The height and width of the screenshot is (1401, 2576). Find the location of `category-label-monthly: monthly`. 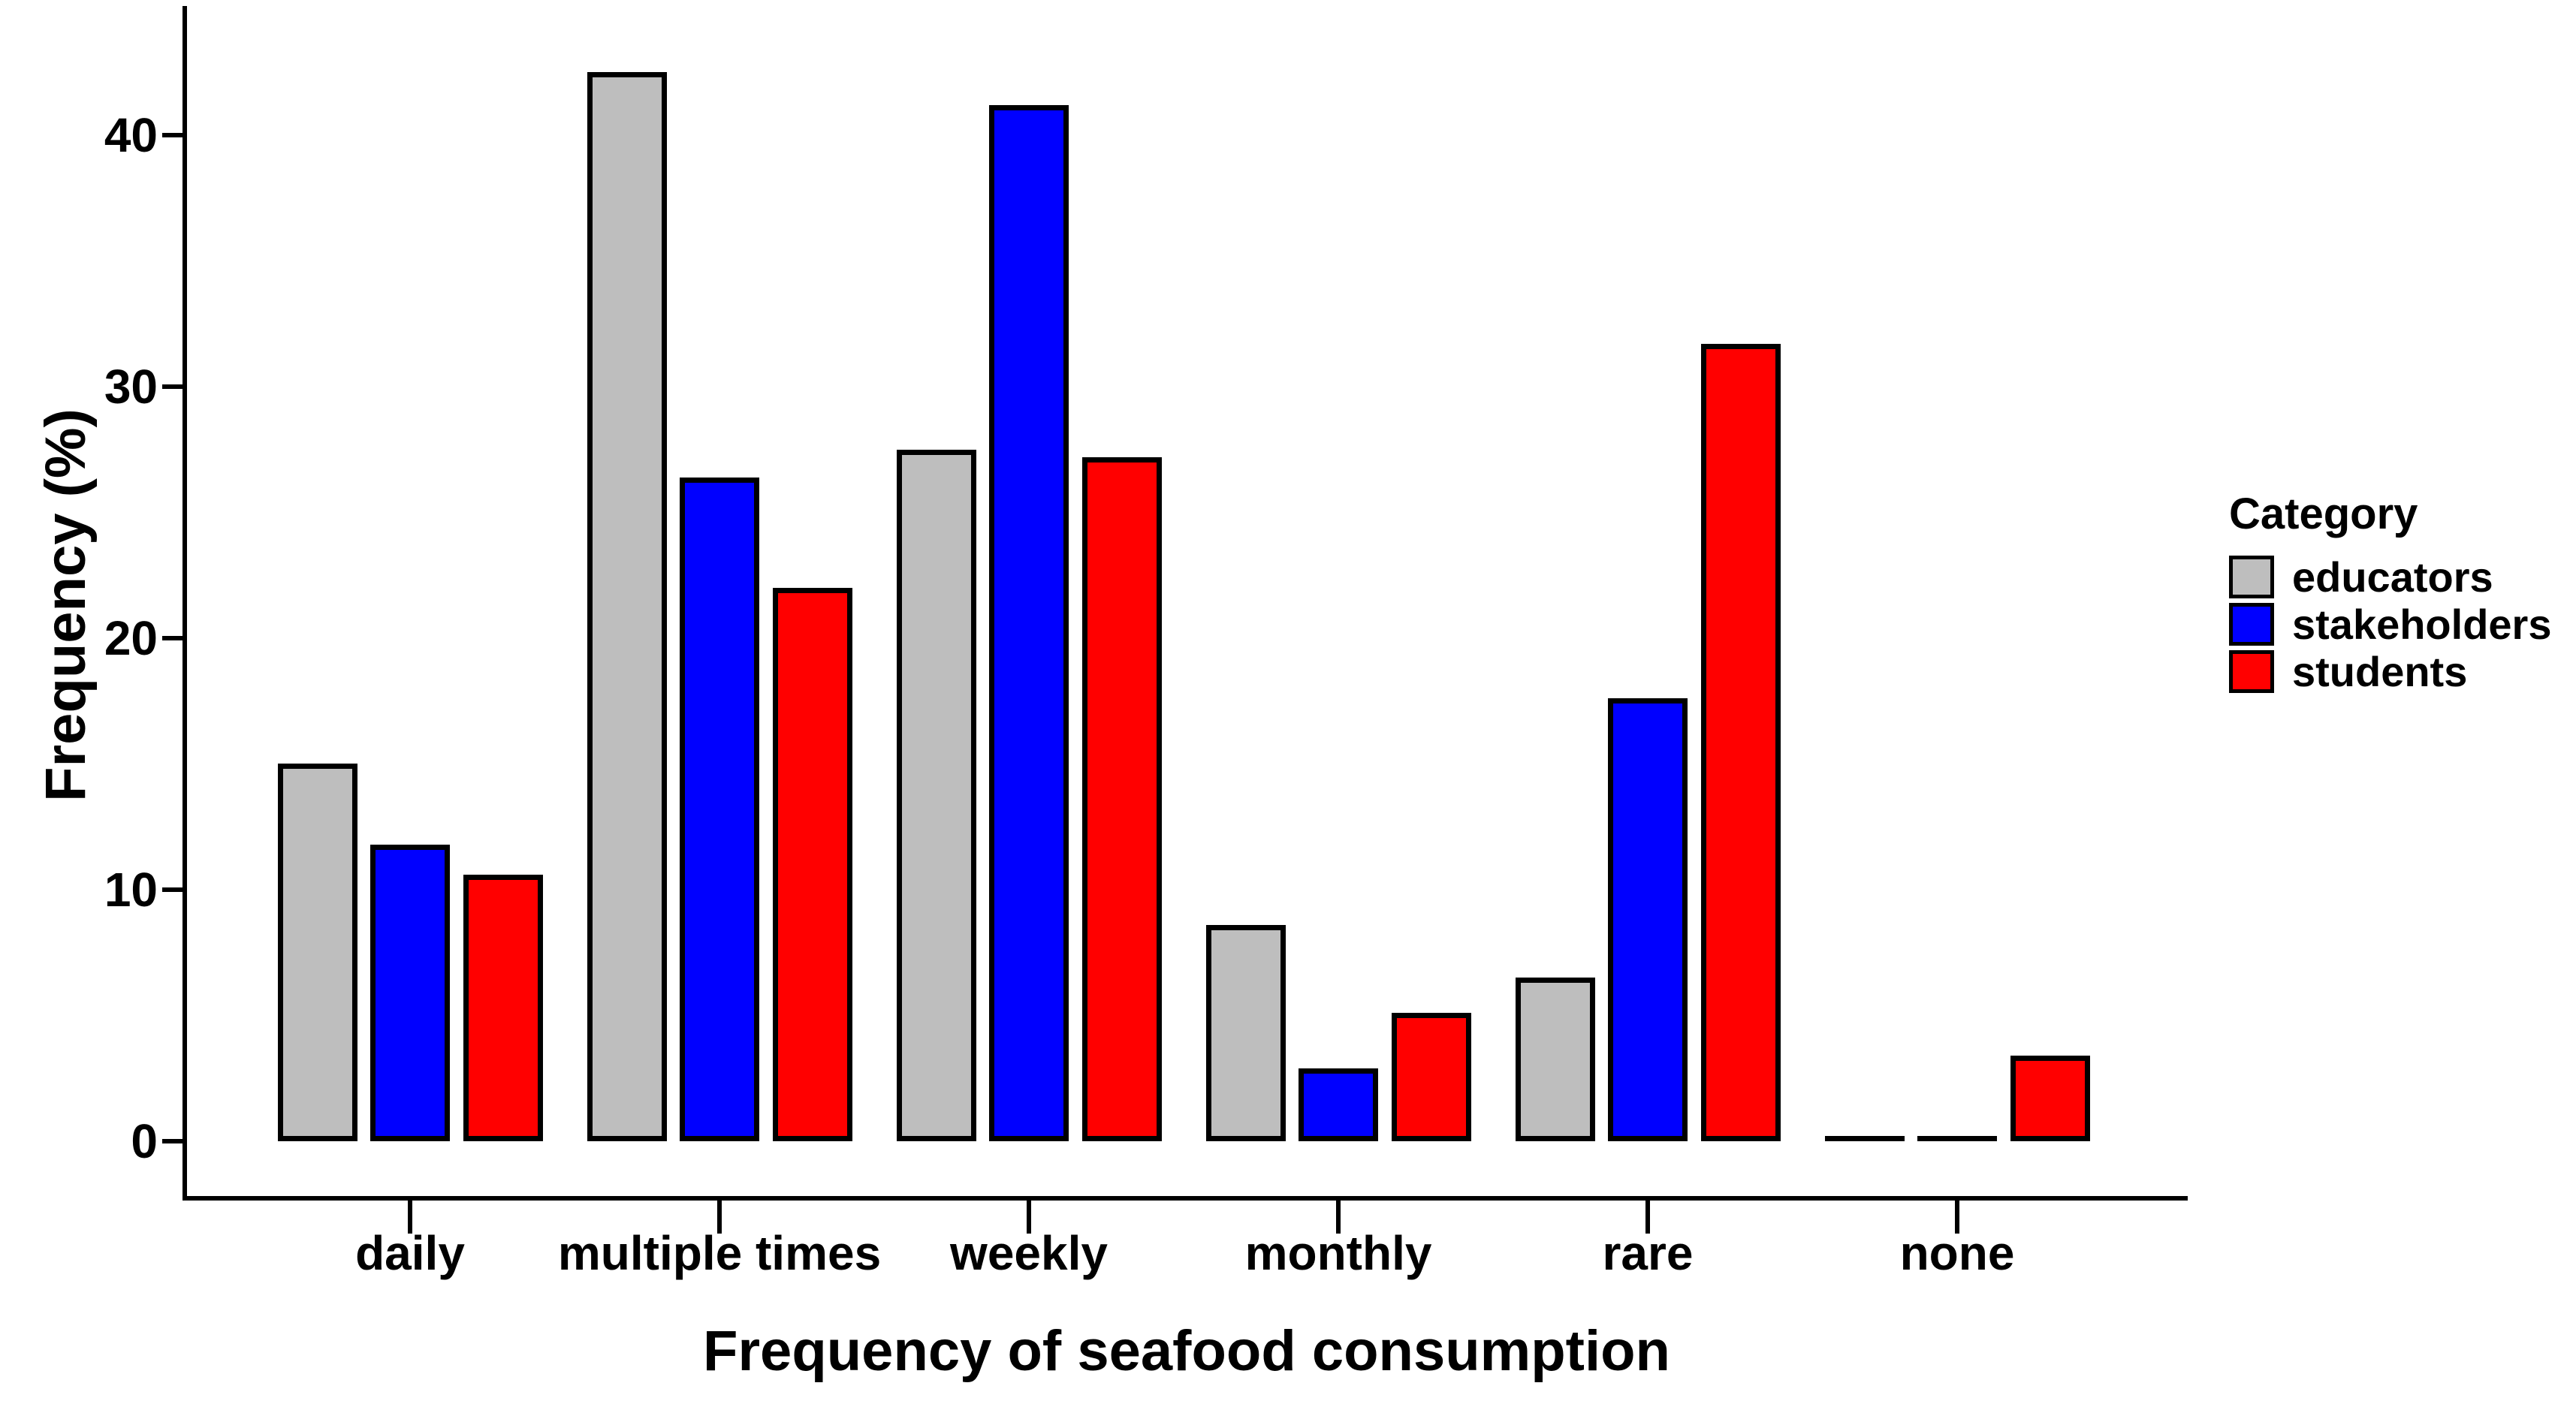

category-label-monthly: monthly is located at coordinates (1338, 1253).